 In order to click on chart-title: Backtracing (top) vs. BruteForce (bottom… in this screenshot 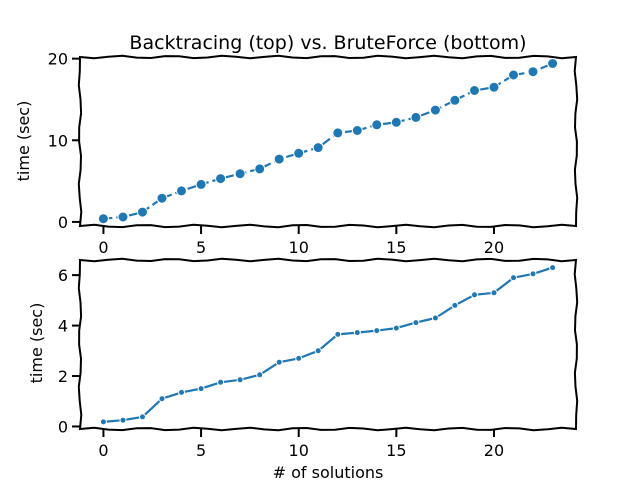, I will do `click(327, 43)`.